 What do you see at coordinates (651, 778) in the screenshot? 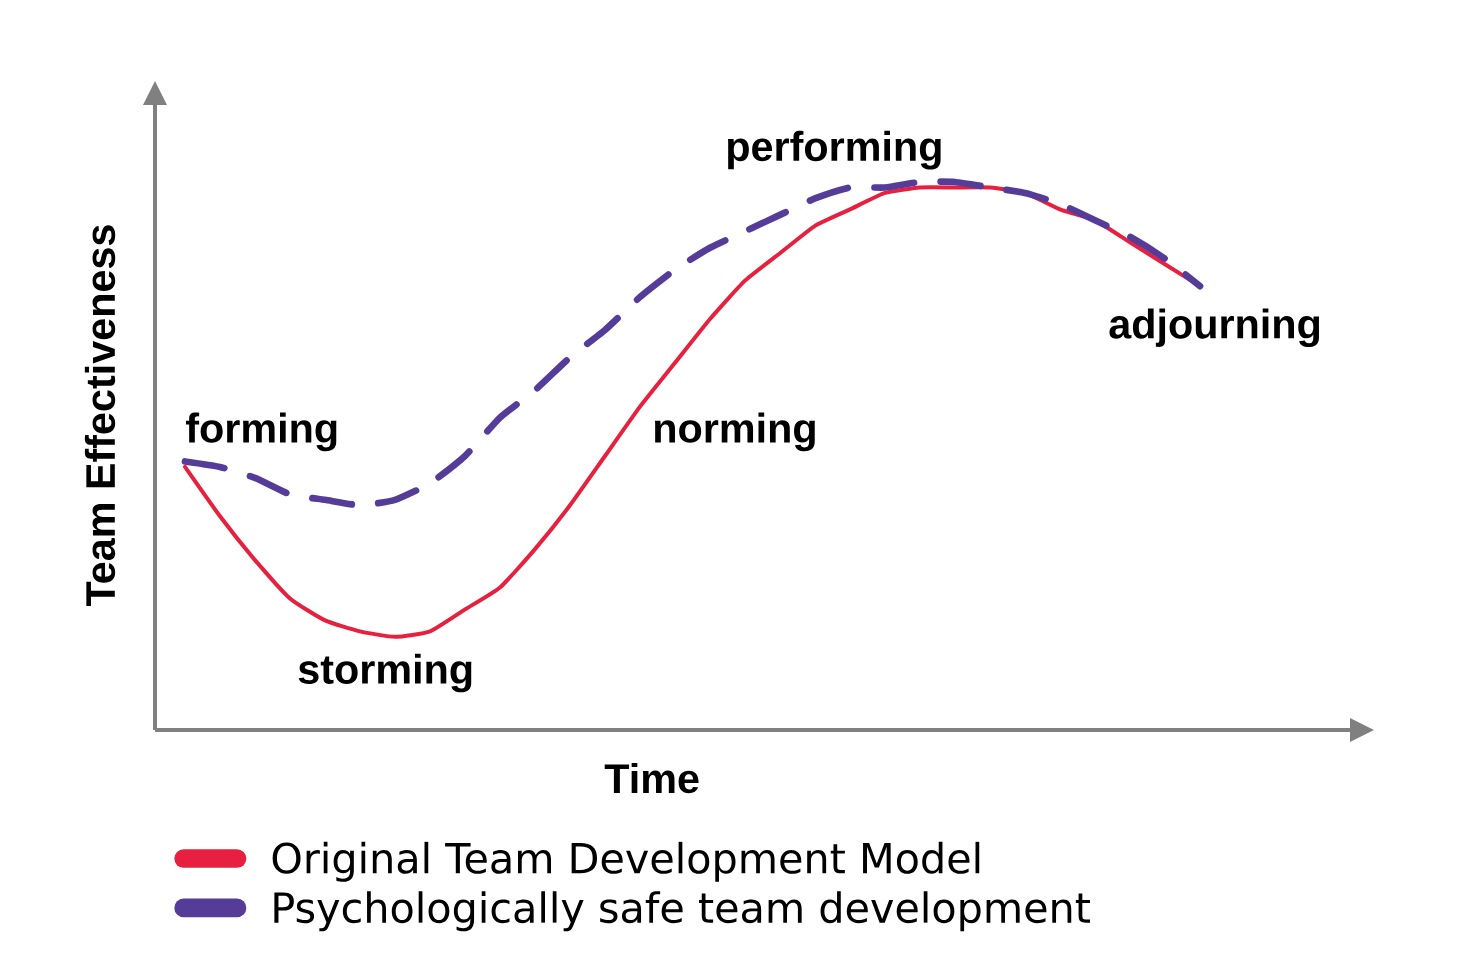
I see `x-axis-title: Time` at bounding box center [651, 778].